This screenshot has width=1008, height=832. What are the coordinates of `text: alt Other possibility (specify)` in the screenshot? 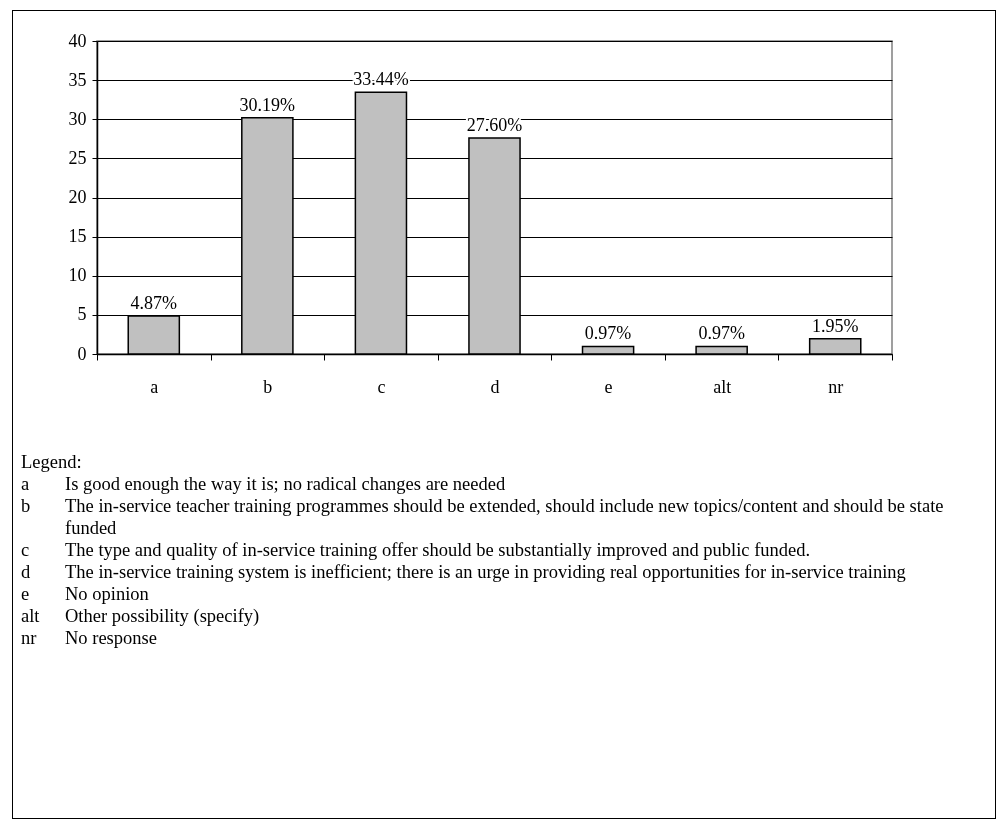 It's located at (140, 616).